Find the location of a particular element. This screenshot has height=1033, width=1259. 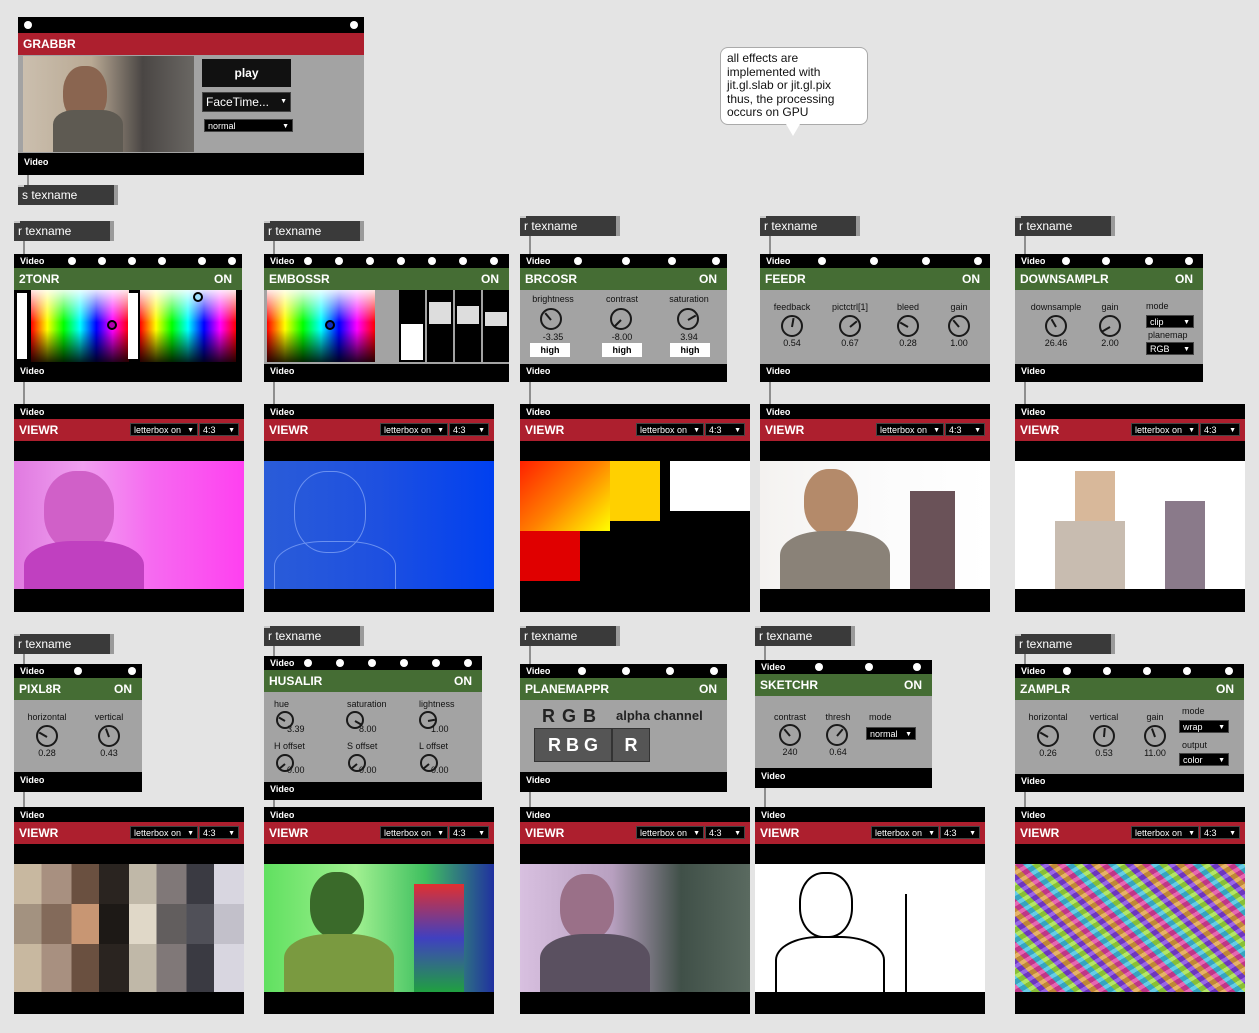

output-select: color is located at coordinates (1204, 760).